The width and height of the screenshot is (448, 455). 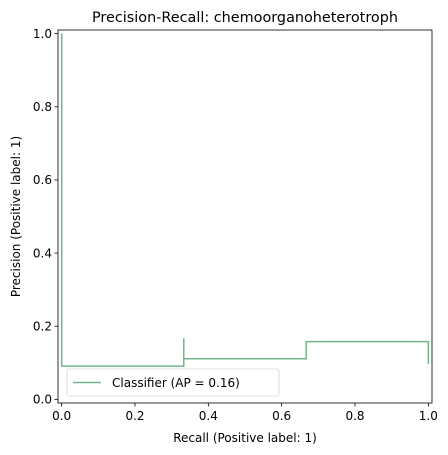 What do you see at coordinates (208, 416) in the screenshot?
I see `x-tick-label: 0.4` at bounding box center [208, 416].